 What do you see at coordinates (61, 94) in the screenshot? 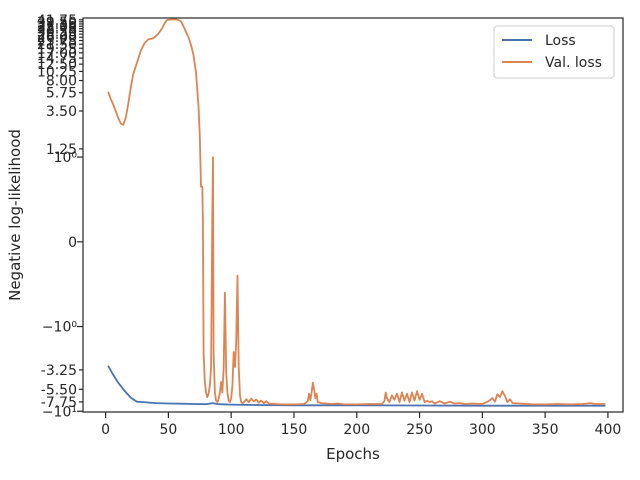
I see `y-tick-label: 5.75` at bounding box center [61, 94].